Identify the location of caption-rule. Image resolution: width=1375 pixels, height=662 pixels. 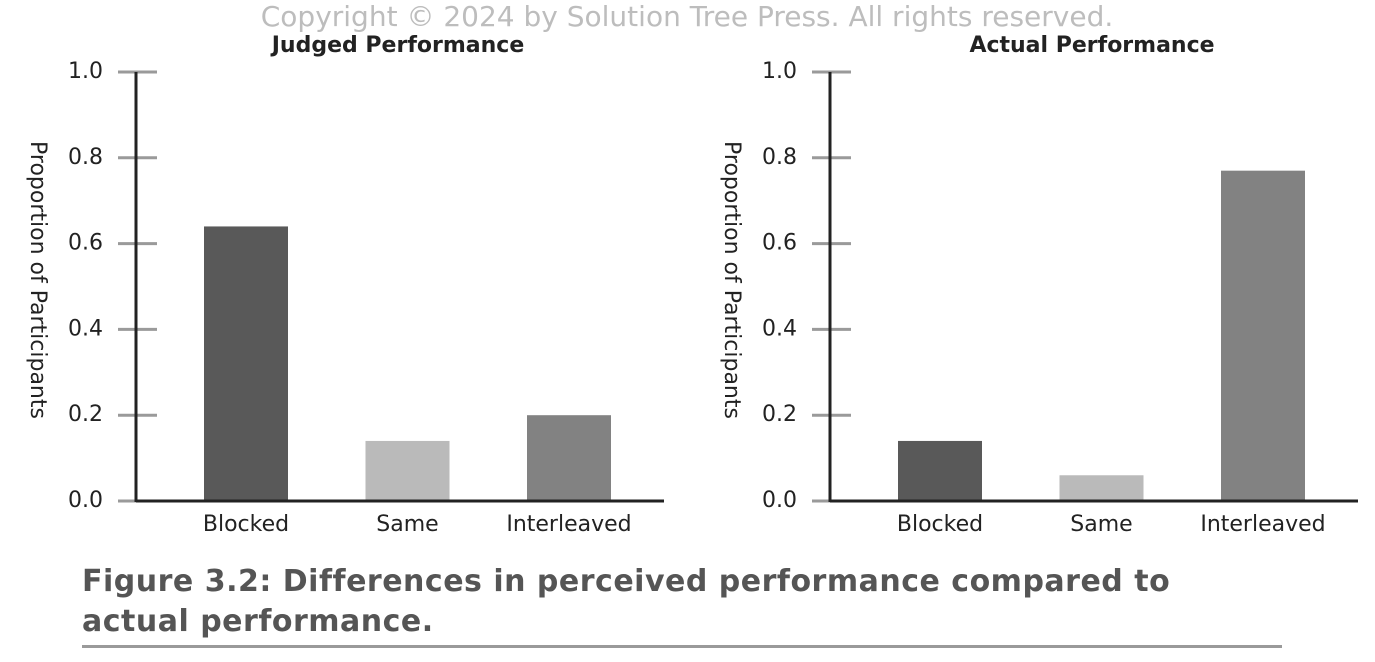
(682, 646).